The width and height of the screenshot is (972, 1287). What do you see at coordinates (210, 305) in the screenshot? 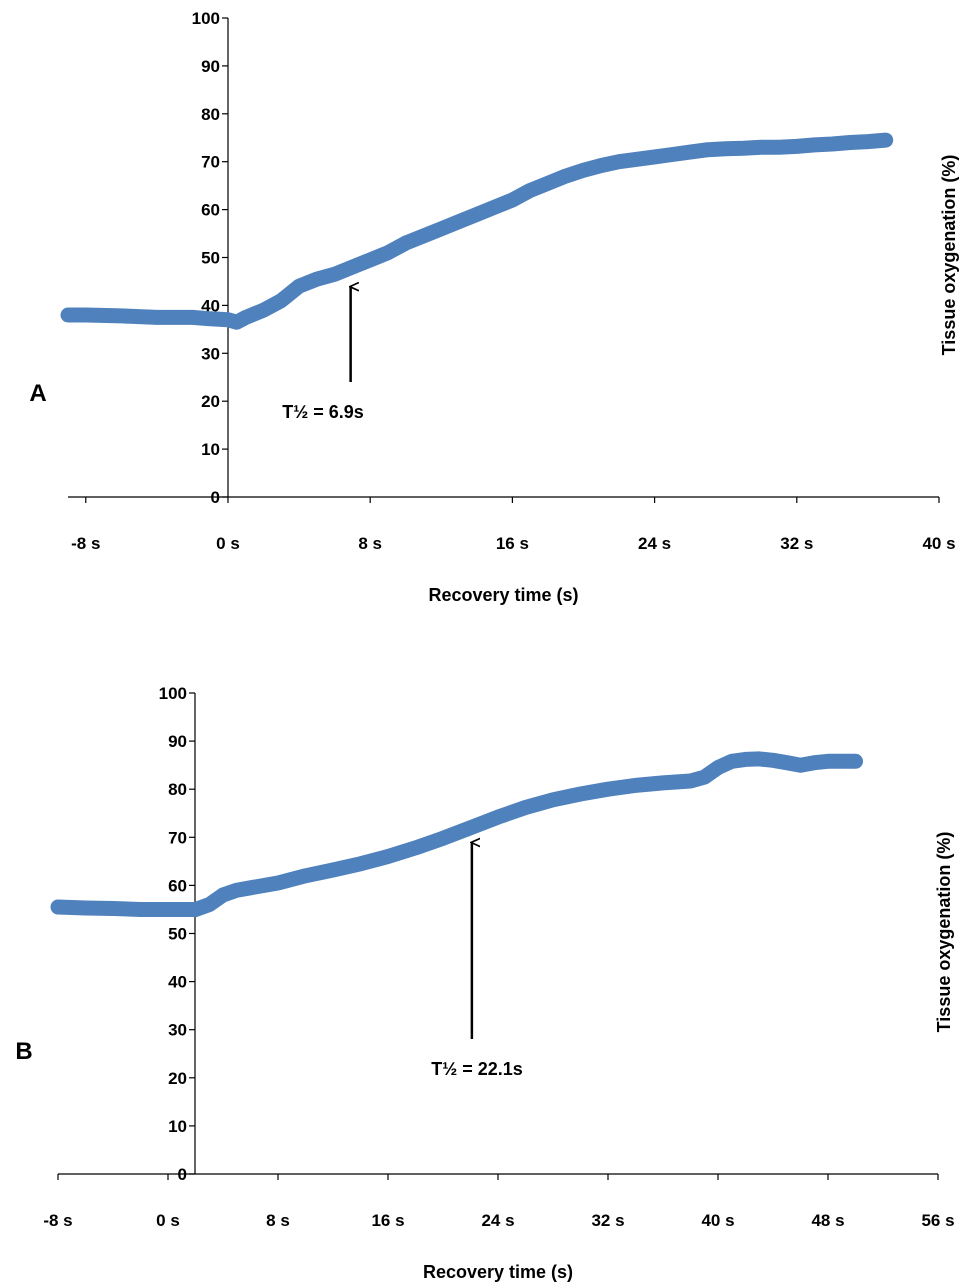
I see `y-tick-label: 40` at bounding box center [210, 305].